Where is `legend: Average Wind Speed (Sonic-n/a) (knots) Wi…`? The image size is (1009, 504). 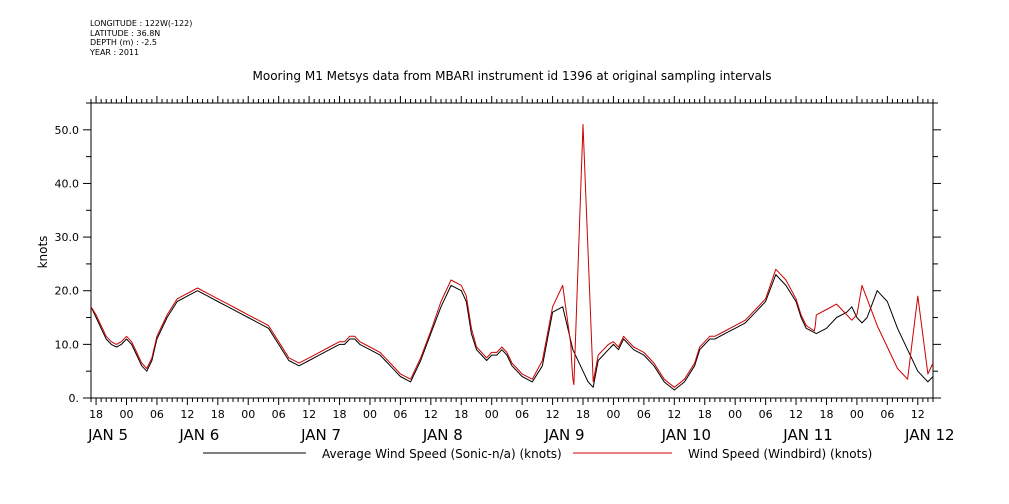 legend: Average Wind Speed (Sonic-n/a) (knots) Wi… is located at coordinates (537, 454).